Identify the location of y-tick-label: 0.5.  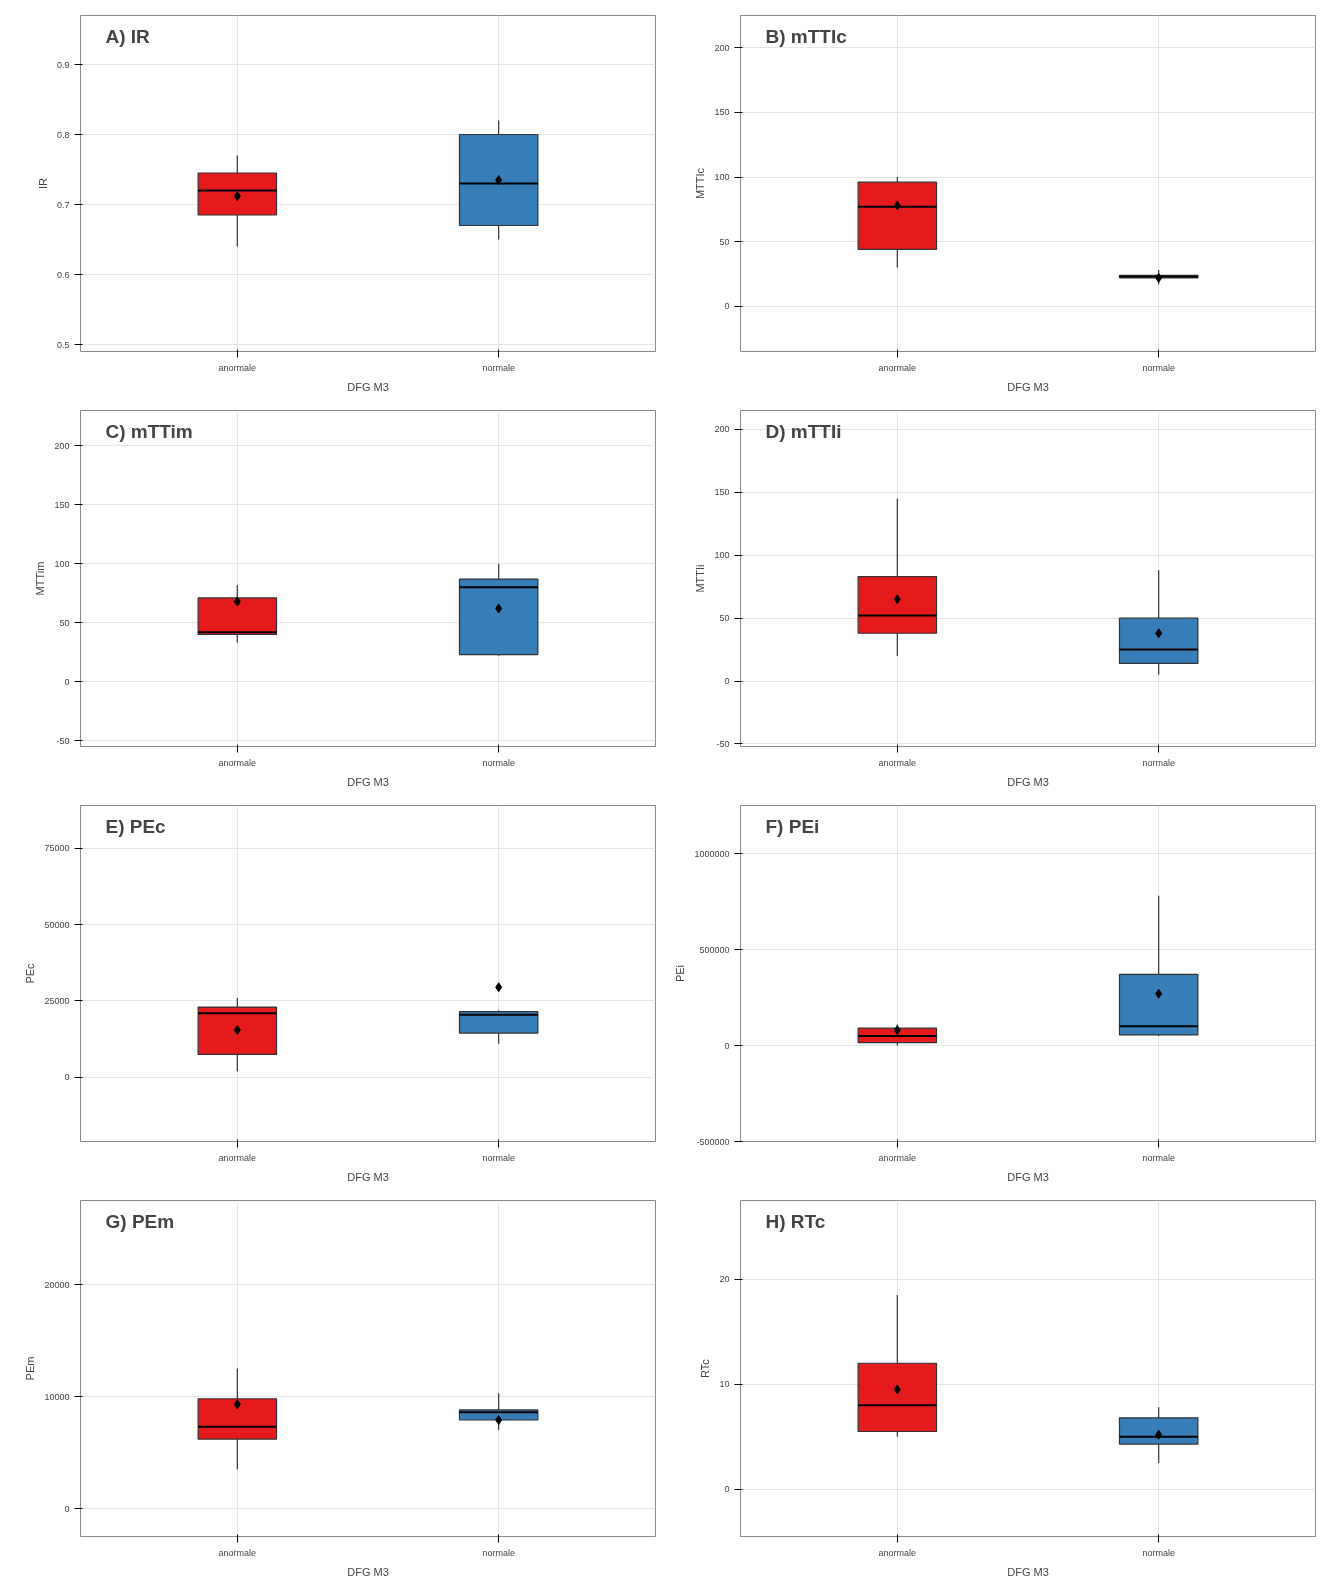
(63, 344).